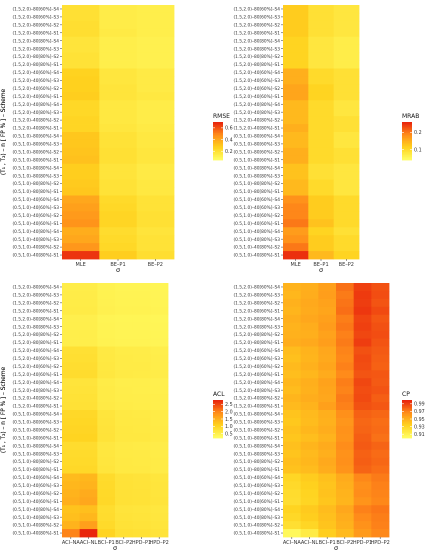  I want to click on y-tick-label: (0.5,1.0)–40[80%]–S2, so click(256, 526).